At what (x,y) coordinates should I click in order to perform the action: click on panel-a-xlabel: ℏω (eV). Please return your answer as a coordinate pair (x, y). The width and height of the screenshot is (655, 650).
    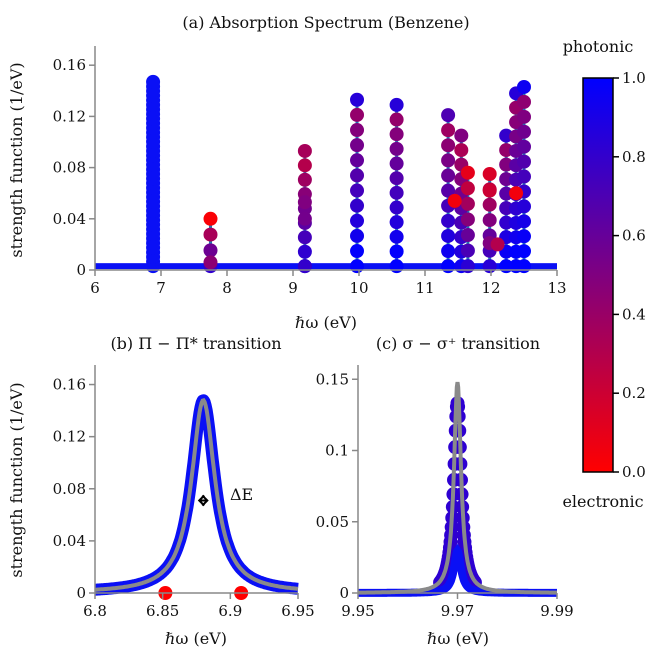
    Looking at the image, I should click on (326, 322).